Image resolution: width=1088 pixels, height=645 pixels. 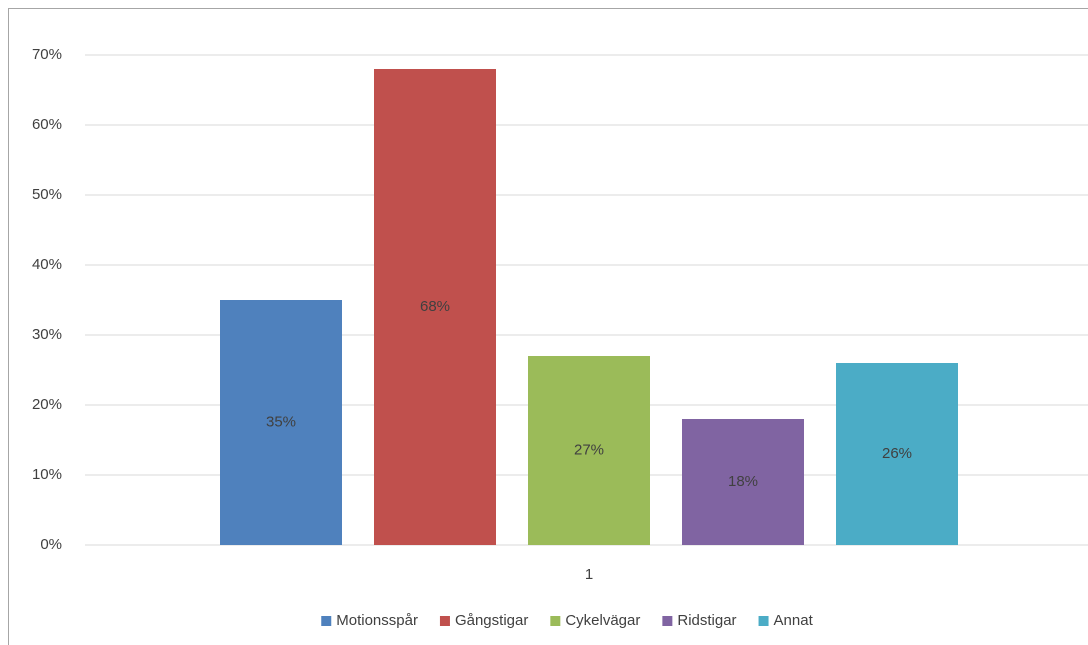 What do you see at coordinates (491, 620) in the screenshot?
I see `legend-label: Gångstigar` at bounding box center [491, 620].